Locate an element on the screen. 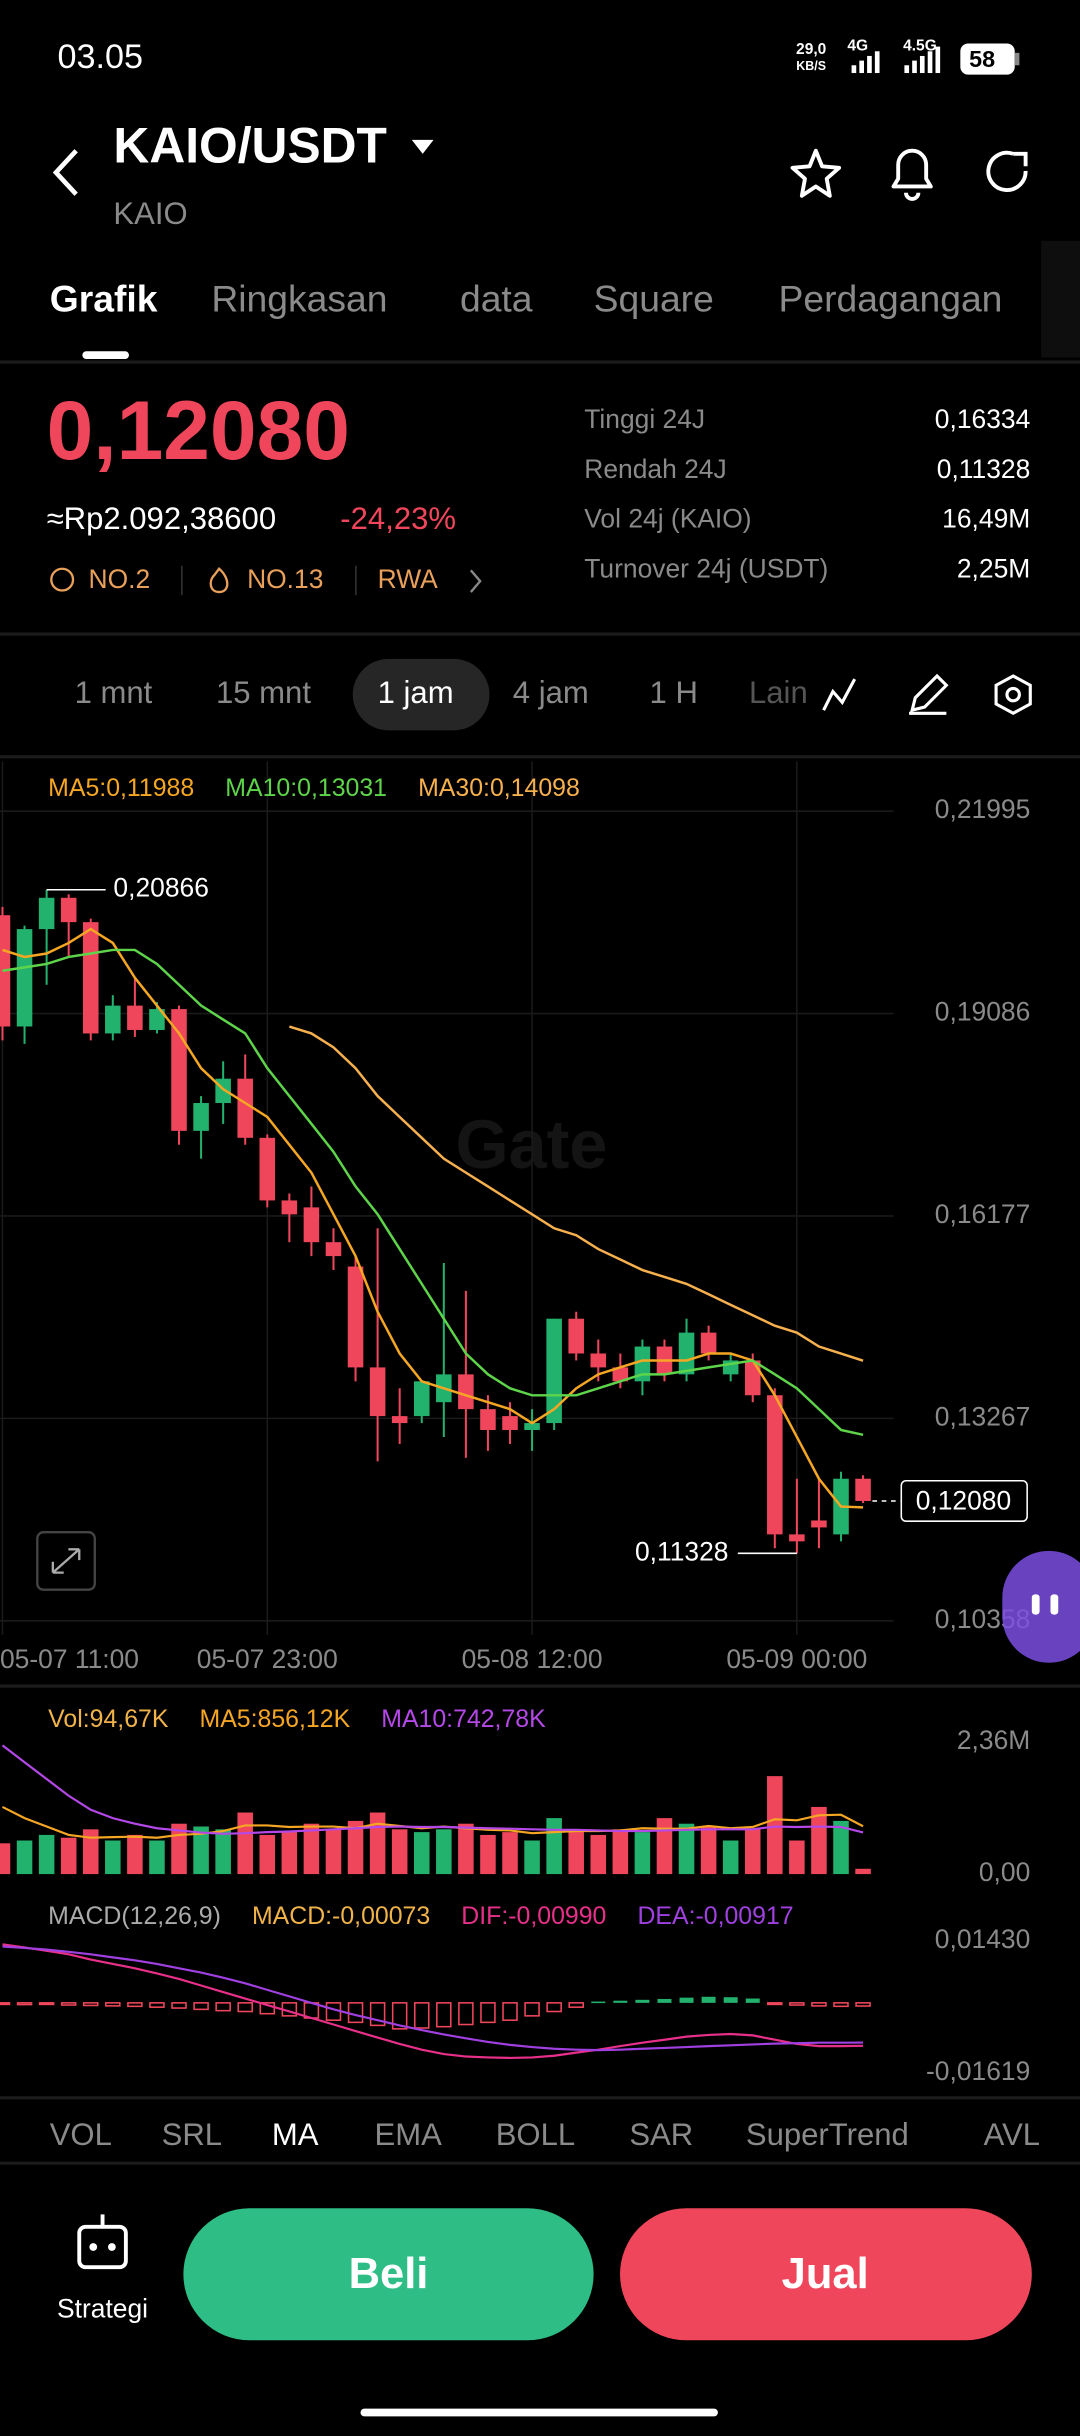 Image resolution: width=1080 pixels, height=2436 pixels. stat-value: 0,11328 is located at coordinates (983, 469).